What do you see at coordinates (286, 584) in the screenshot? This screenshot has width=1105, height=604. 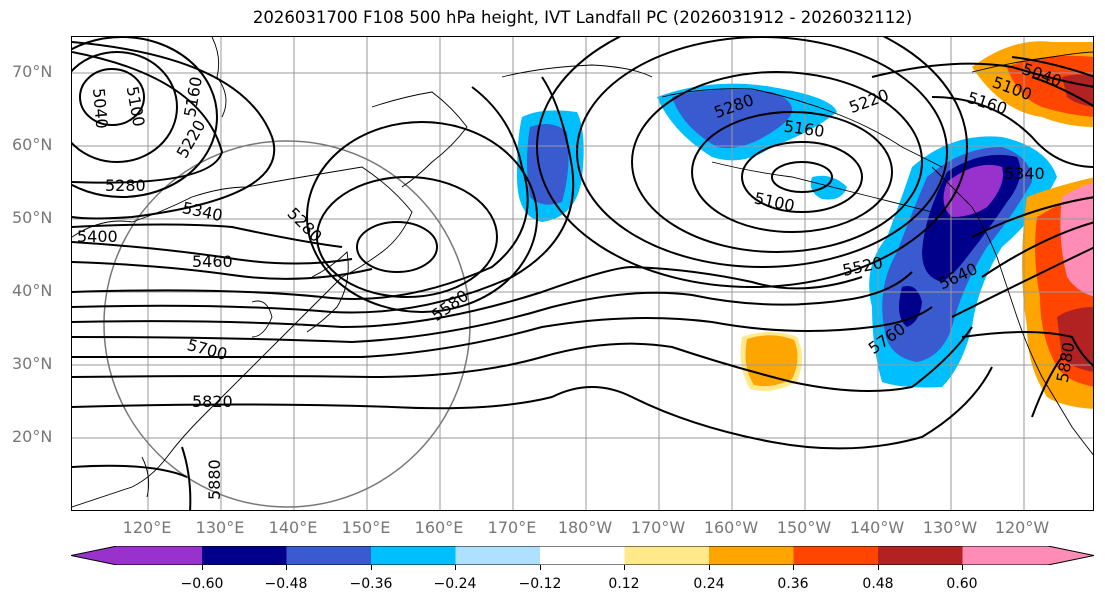 I see `colorbar-tick-label: −0.48` at bounding box center [286, 584].